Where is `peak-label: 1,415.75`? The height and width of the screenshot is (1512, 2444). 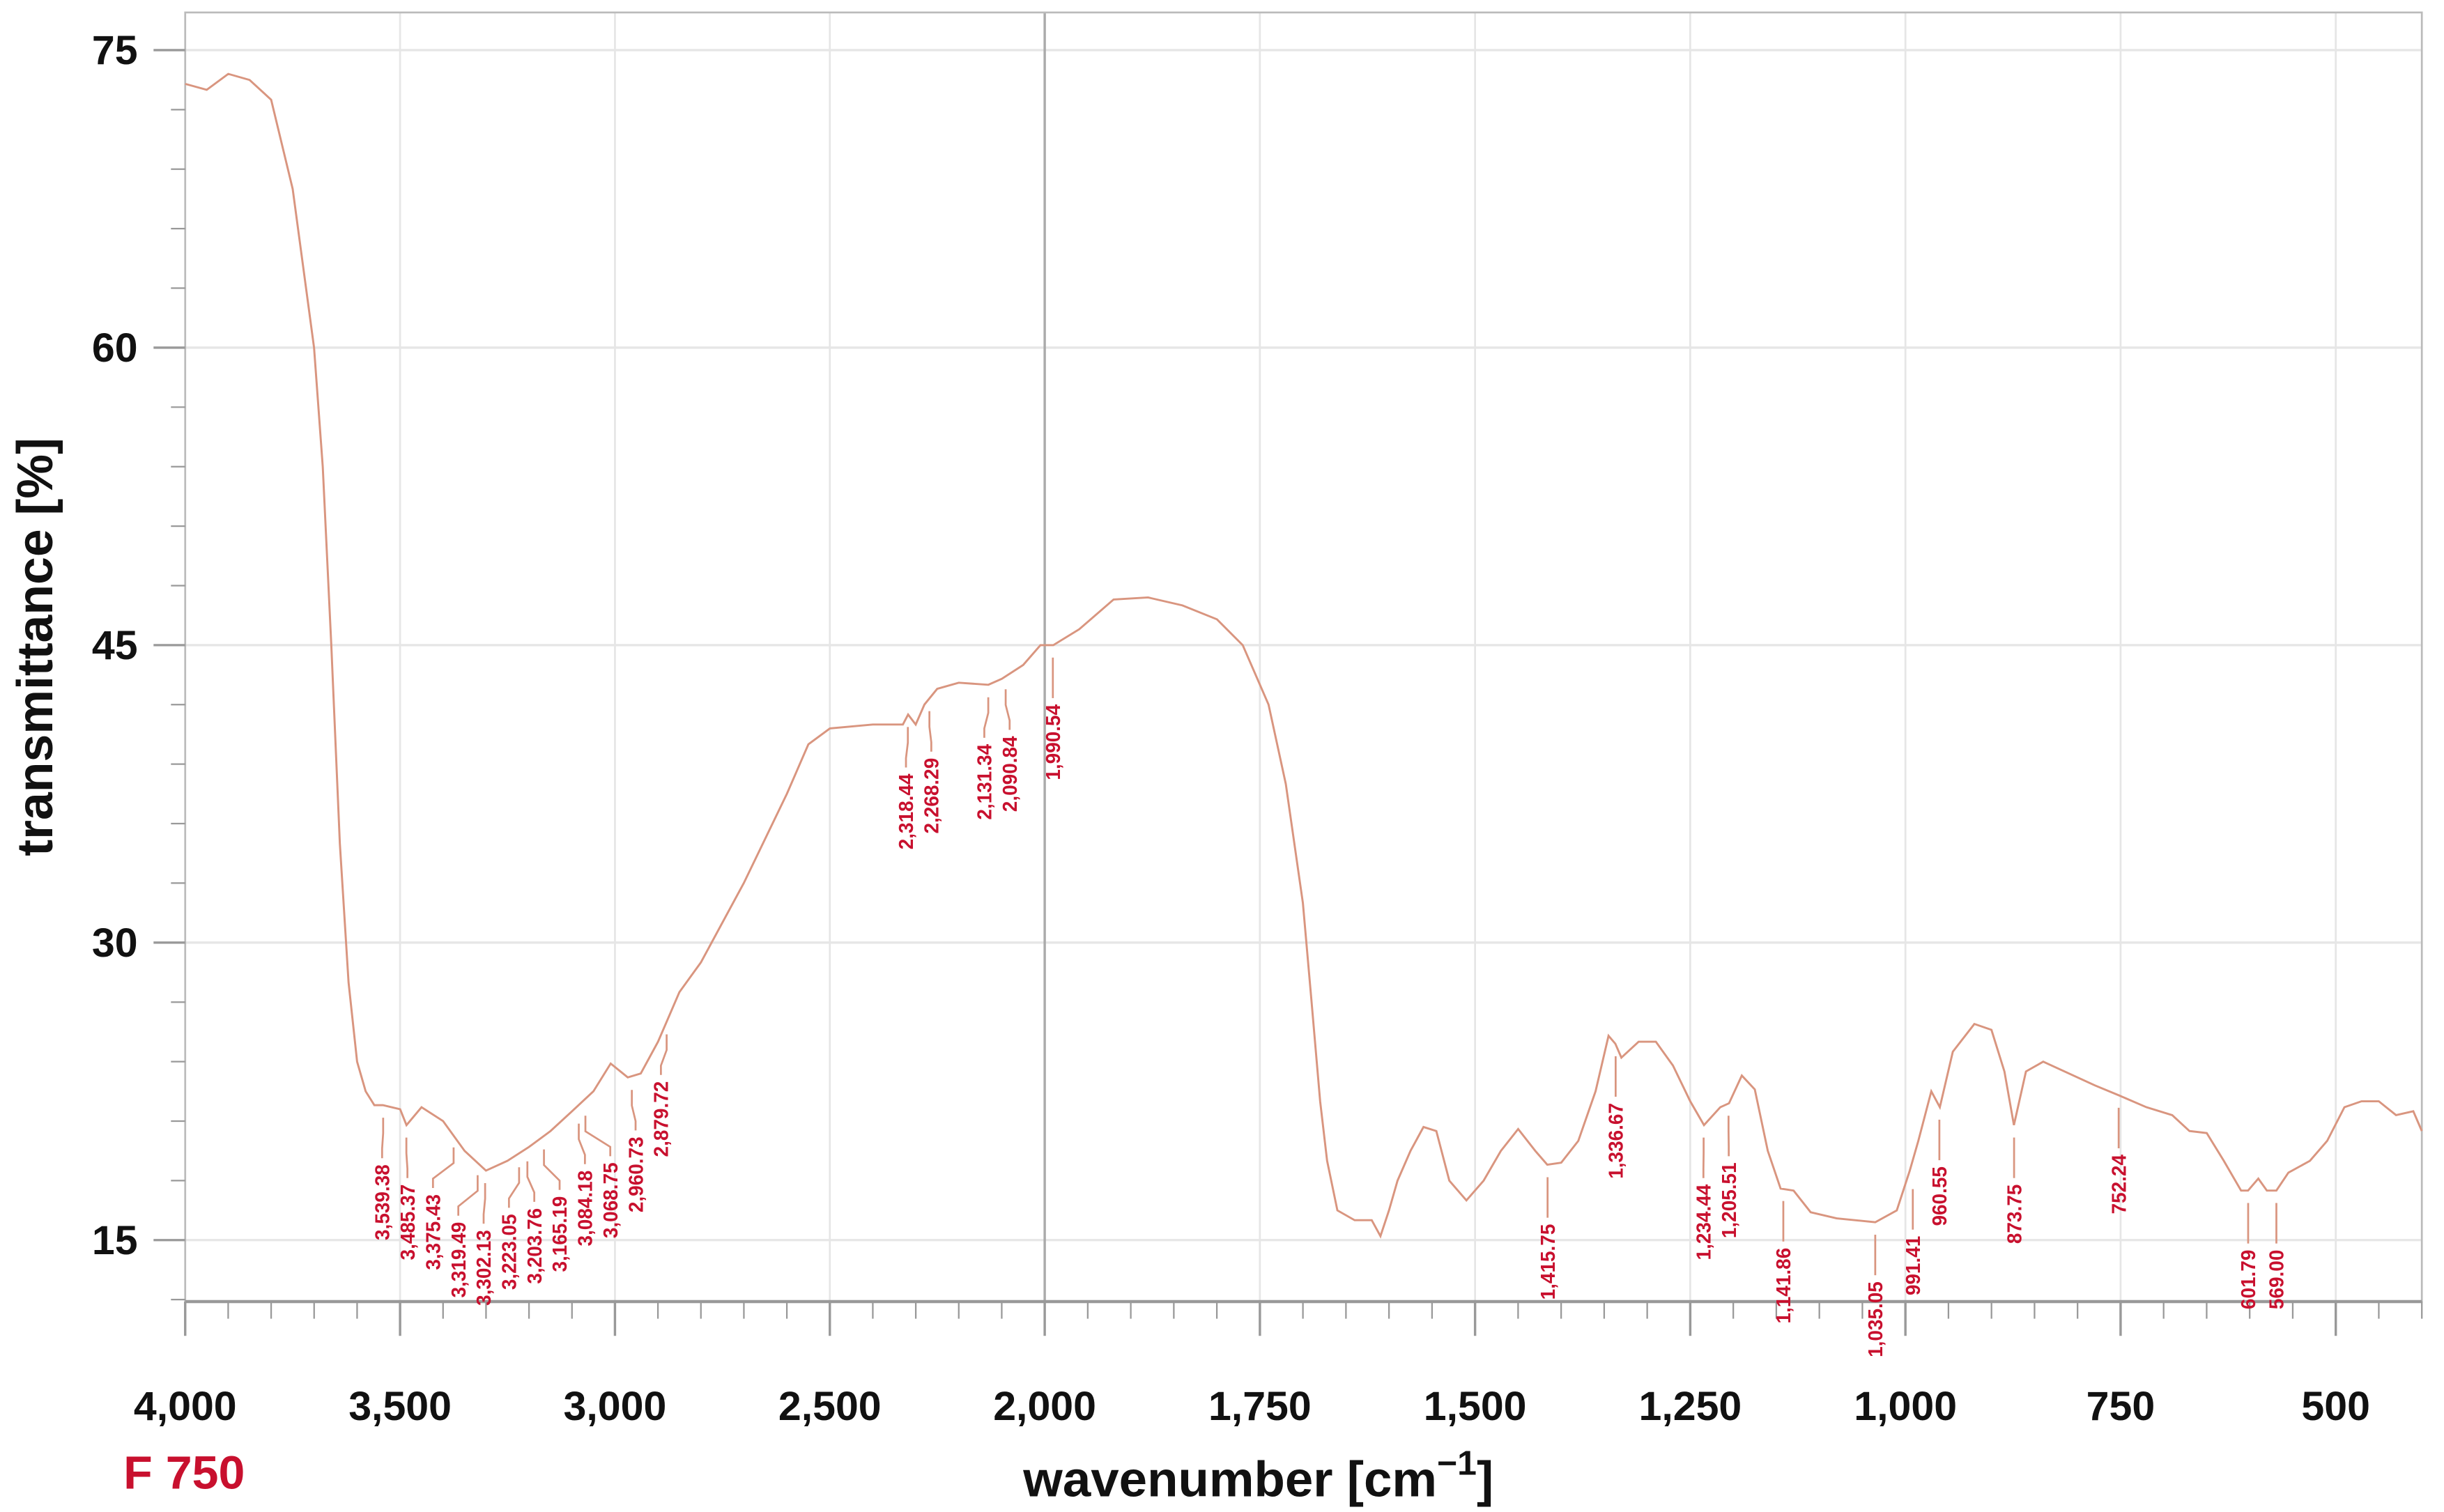
peak-label: 1,415.75 is located at coordinates (1548, 1262).